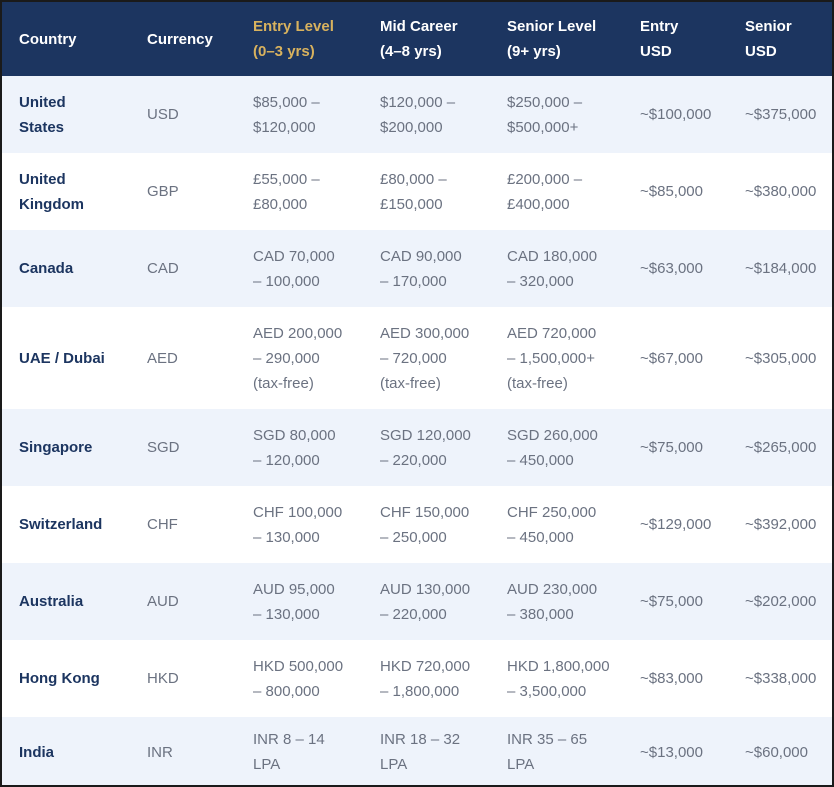 This screenshot has width=834, height=787. I want to click on cell-country-line: Switzerland, so click(61, 524).